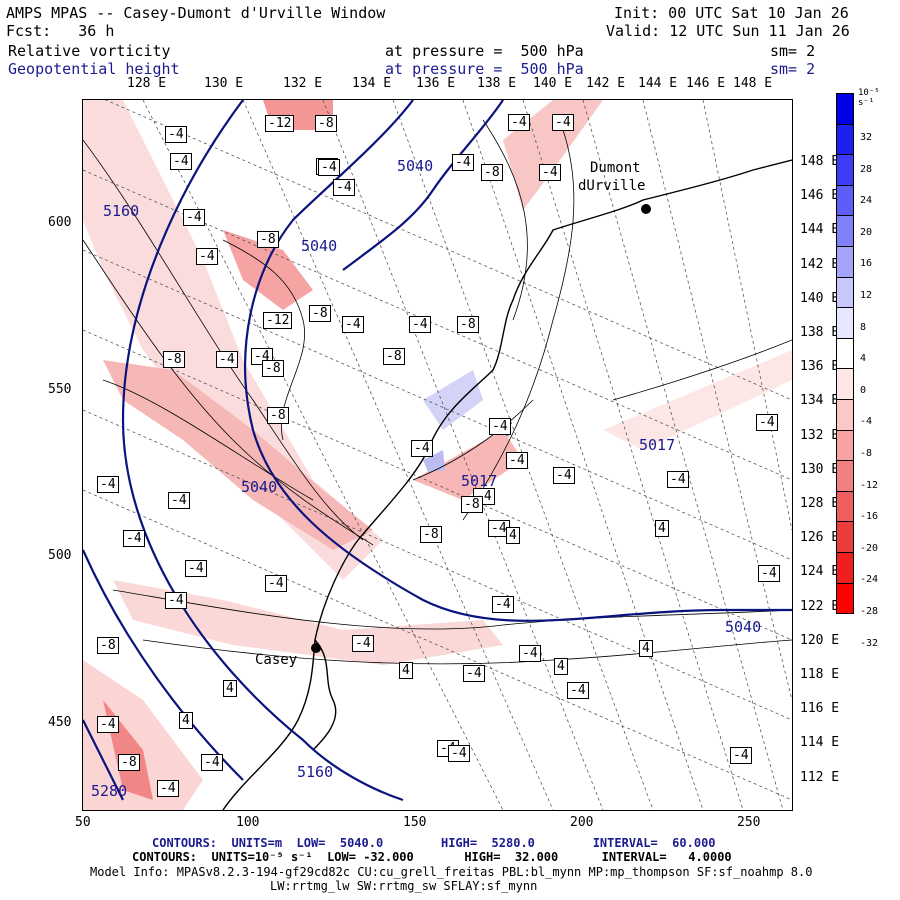  I want to click on right-lon-label: 118 E, so click(820, 674).